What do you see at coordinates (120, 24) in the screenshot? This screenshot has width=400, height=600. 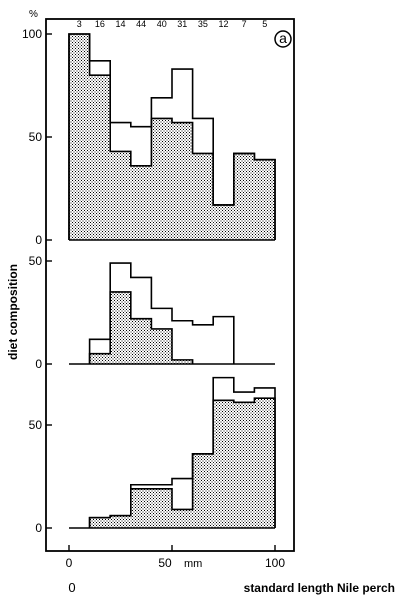 I see `sample-size-3: 14` at bounding box center [120, 24].